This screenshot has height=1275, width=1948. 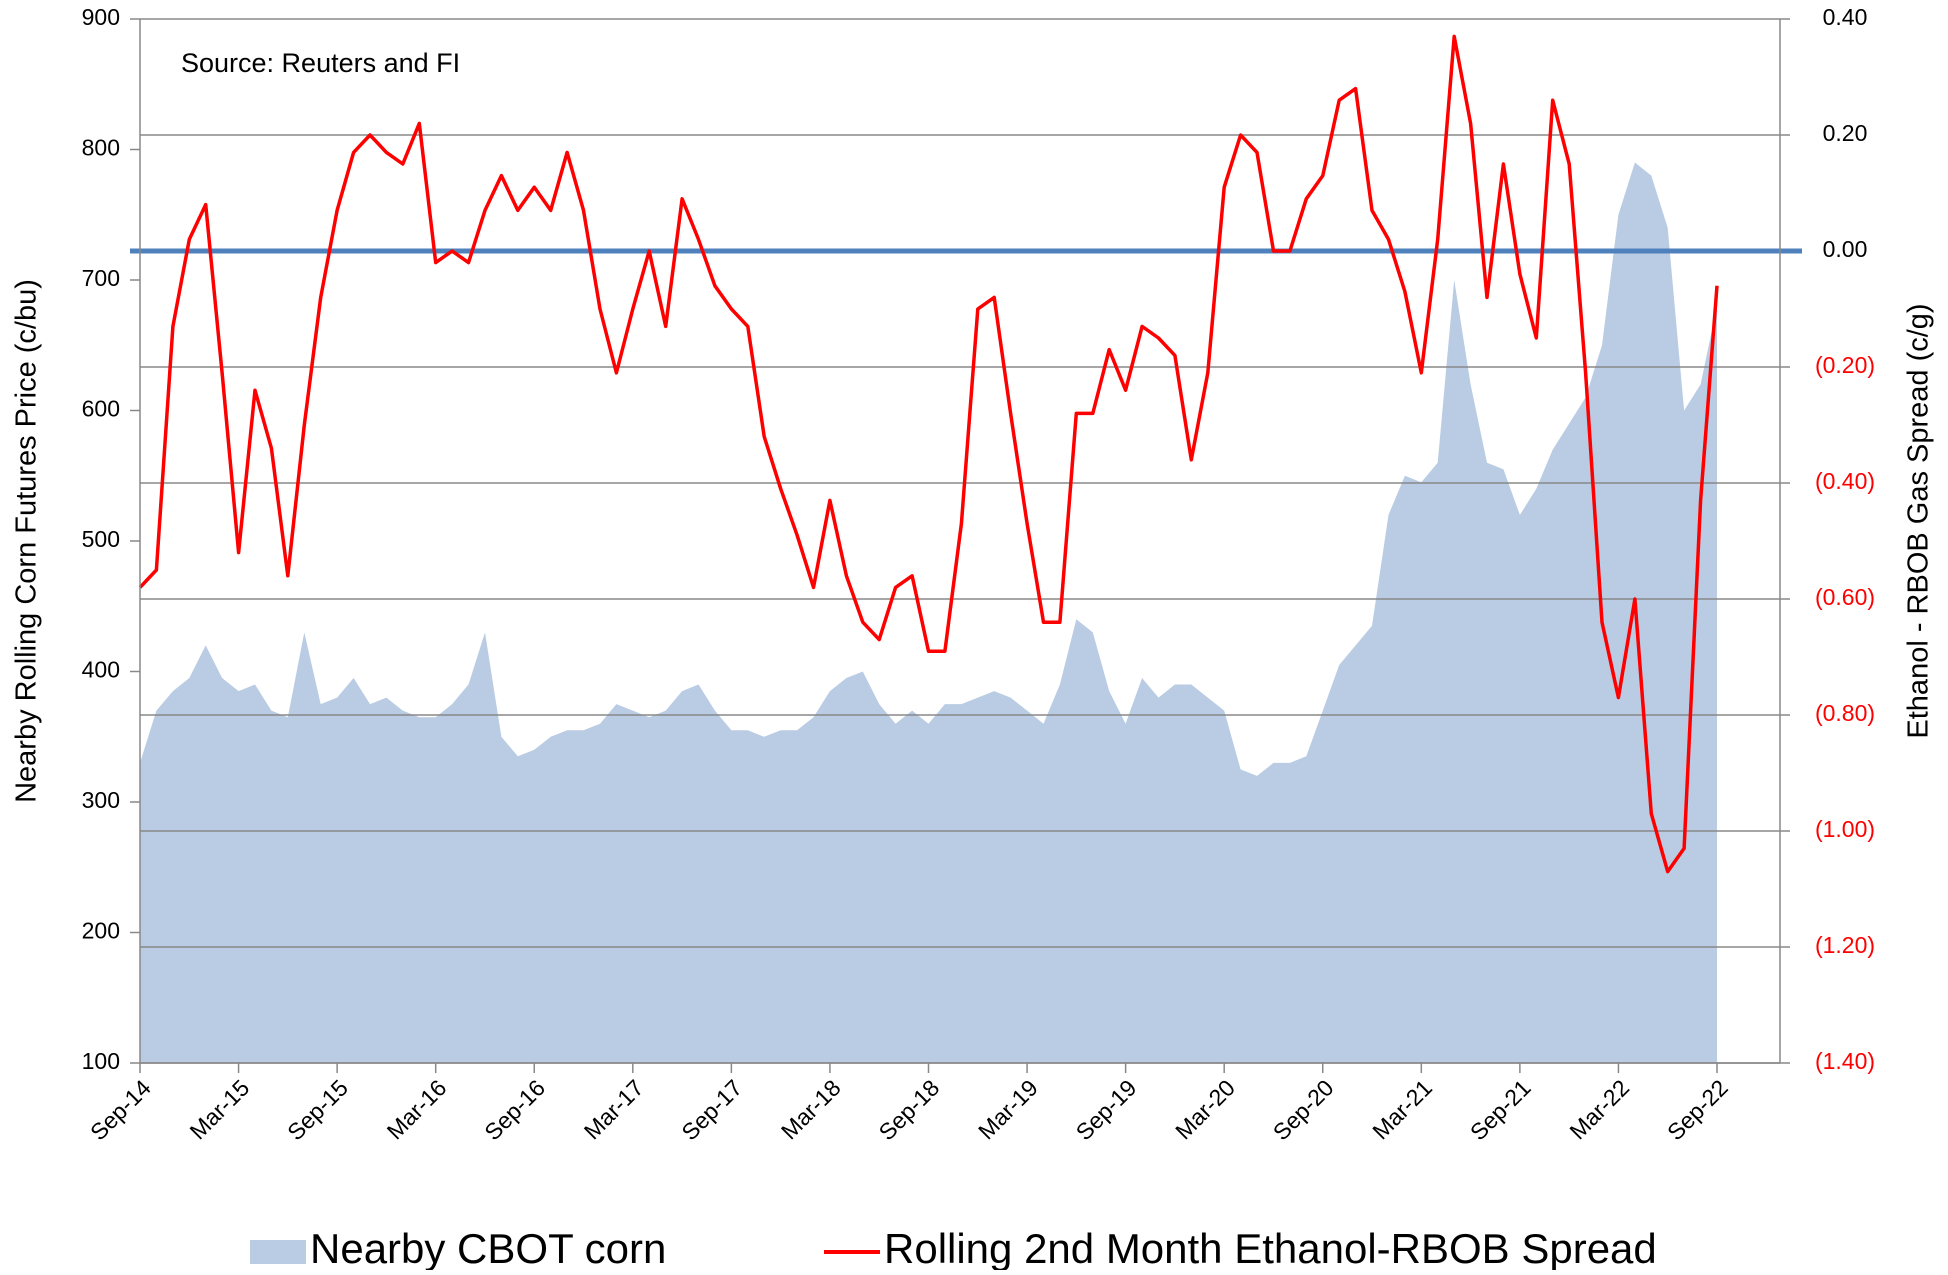 What do you see at coordinates (101, 1061) in the screenshot?
I see `y-tick-label: 100` at bounding box center [101, 1061].